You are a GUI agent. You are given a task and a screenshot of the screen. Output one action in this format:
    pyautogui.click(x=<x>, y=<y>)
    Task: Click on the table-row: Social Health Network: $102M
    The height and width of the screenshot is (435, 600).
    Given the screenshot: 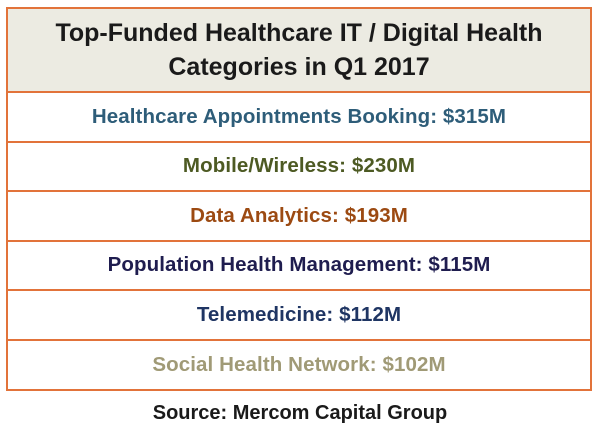 What is the action you would take?
    pyautogui.click(x=299, y=364)
    